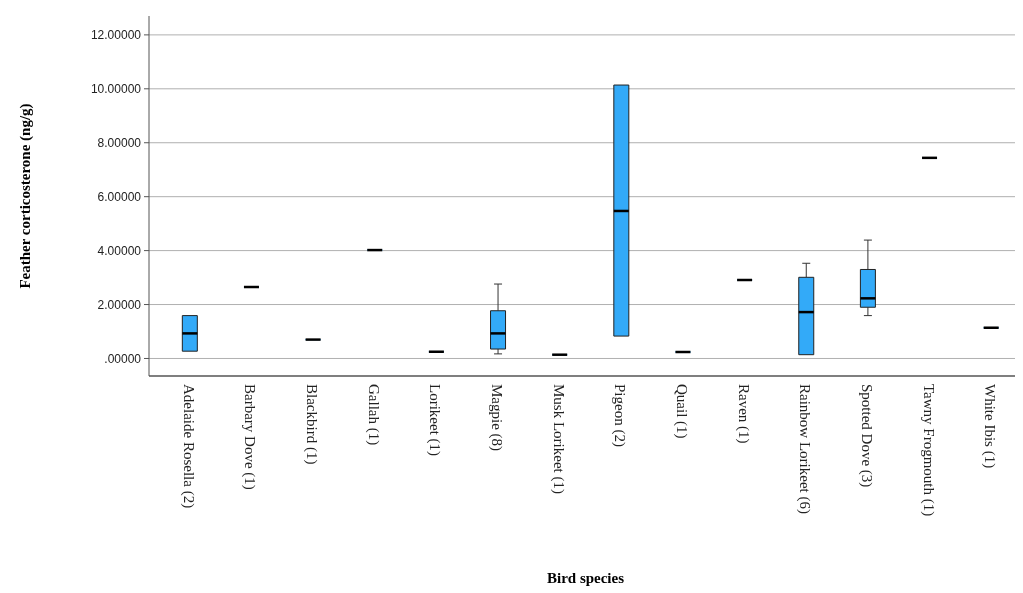 Image resolution: width=1023 pixels, height=593 pixels. What do you see at coordinates (990, 426) in the screenshot?
I see `x-tick-label: White Ibis (1)` at bounding box center [990, 426].